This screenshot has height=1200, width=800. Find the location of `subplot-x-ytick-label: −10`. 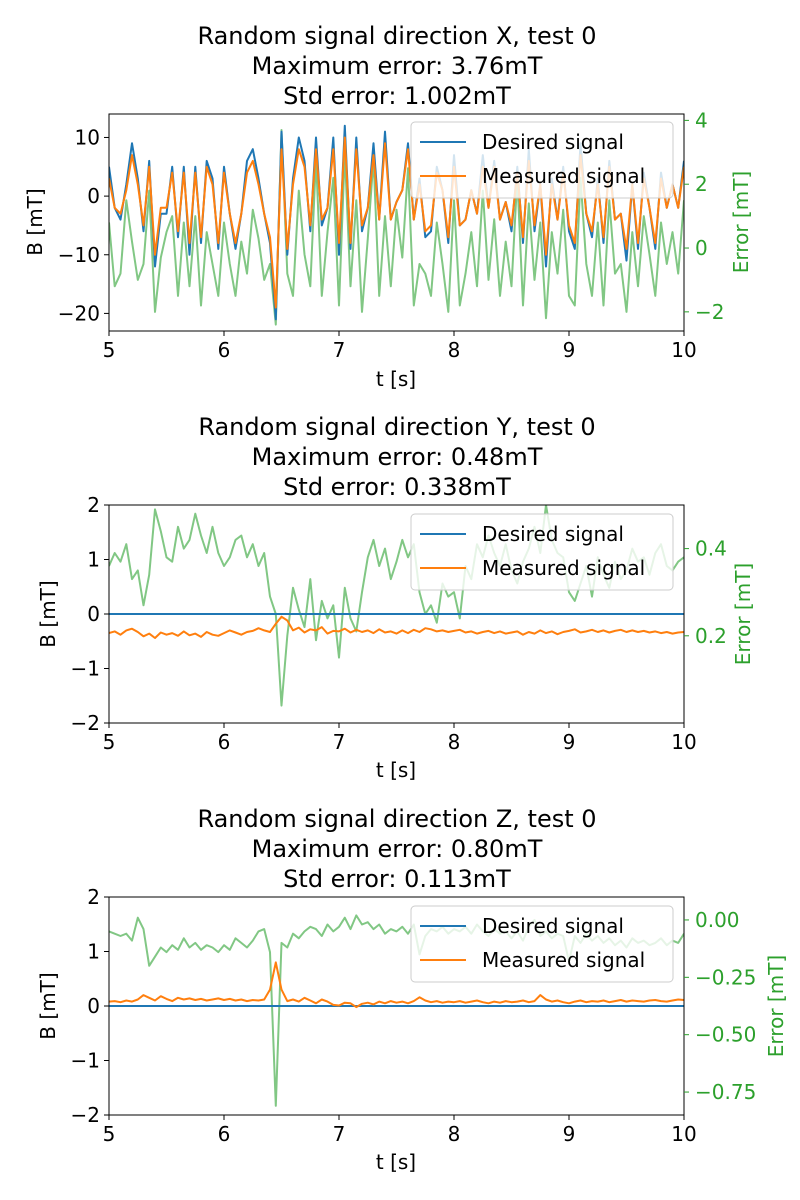

subplot-x-ytick-label: −10 is located at coordinates (79, 255).